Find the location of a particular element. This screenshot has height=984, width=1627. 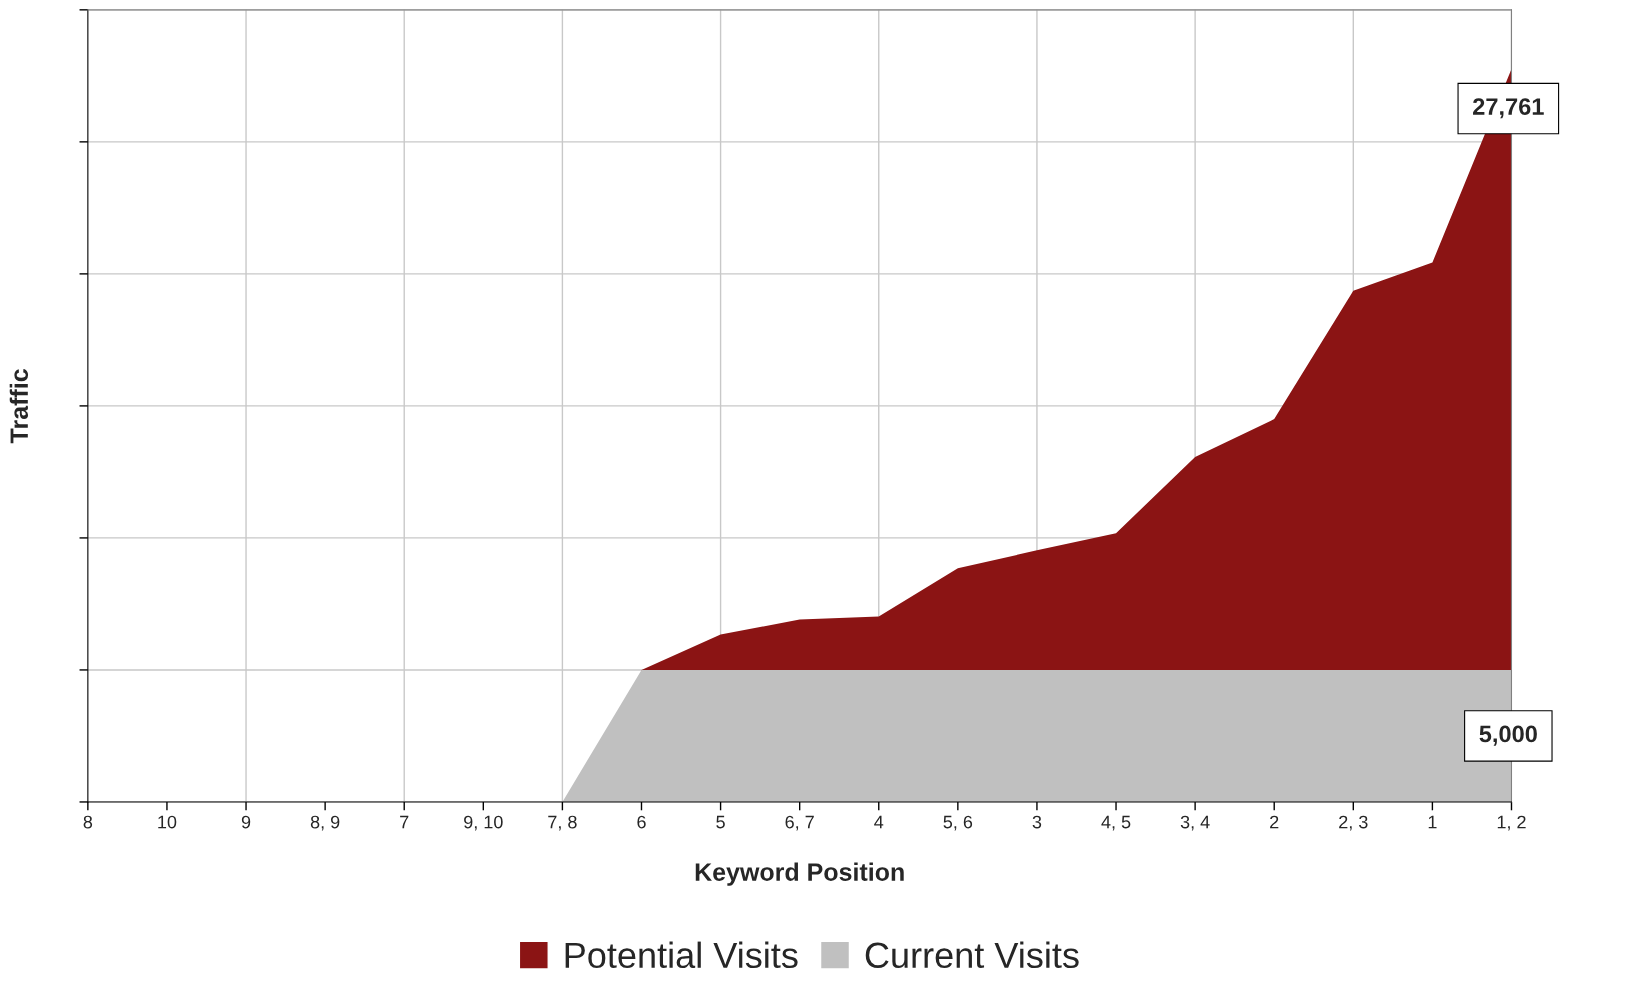

x-axis-title: Keyword Position is located at coordinates (799, 874).